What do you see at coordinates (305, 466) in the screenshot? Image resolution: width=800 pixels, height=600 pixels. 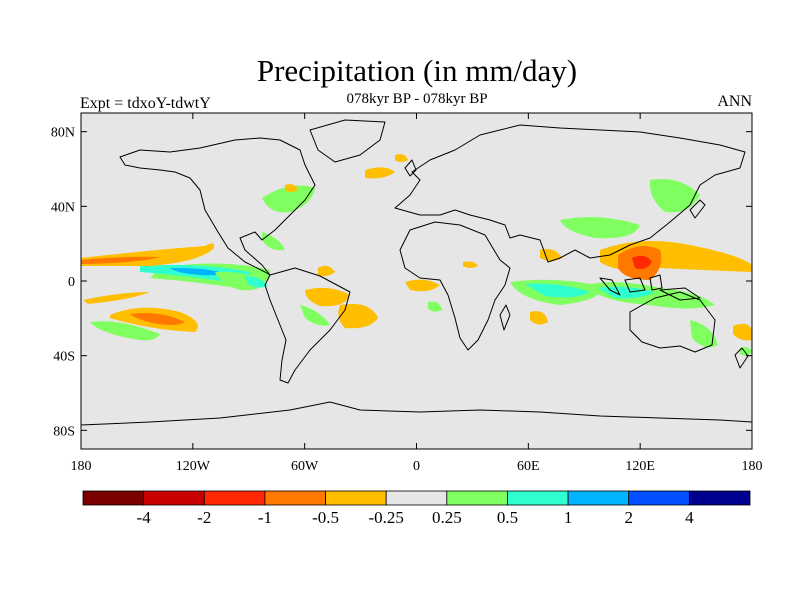 I see `lon-tick-label: 60W` at bounding box center [305, 466].